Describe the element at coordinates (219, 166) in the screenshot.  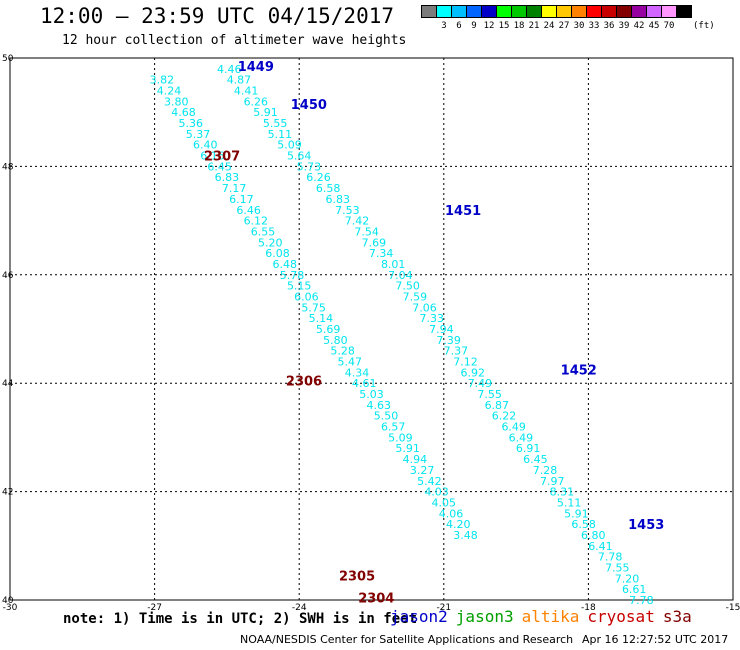
I see `wave-height-value: 6.45` at that location.